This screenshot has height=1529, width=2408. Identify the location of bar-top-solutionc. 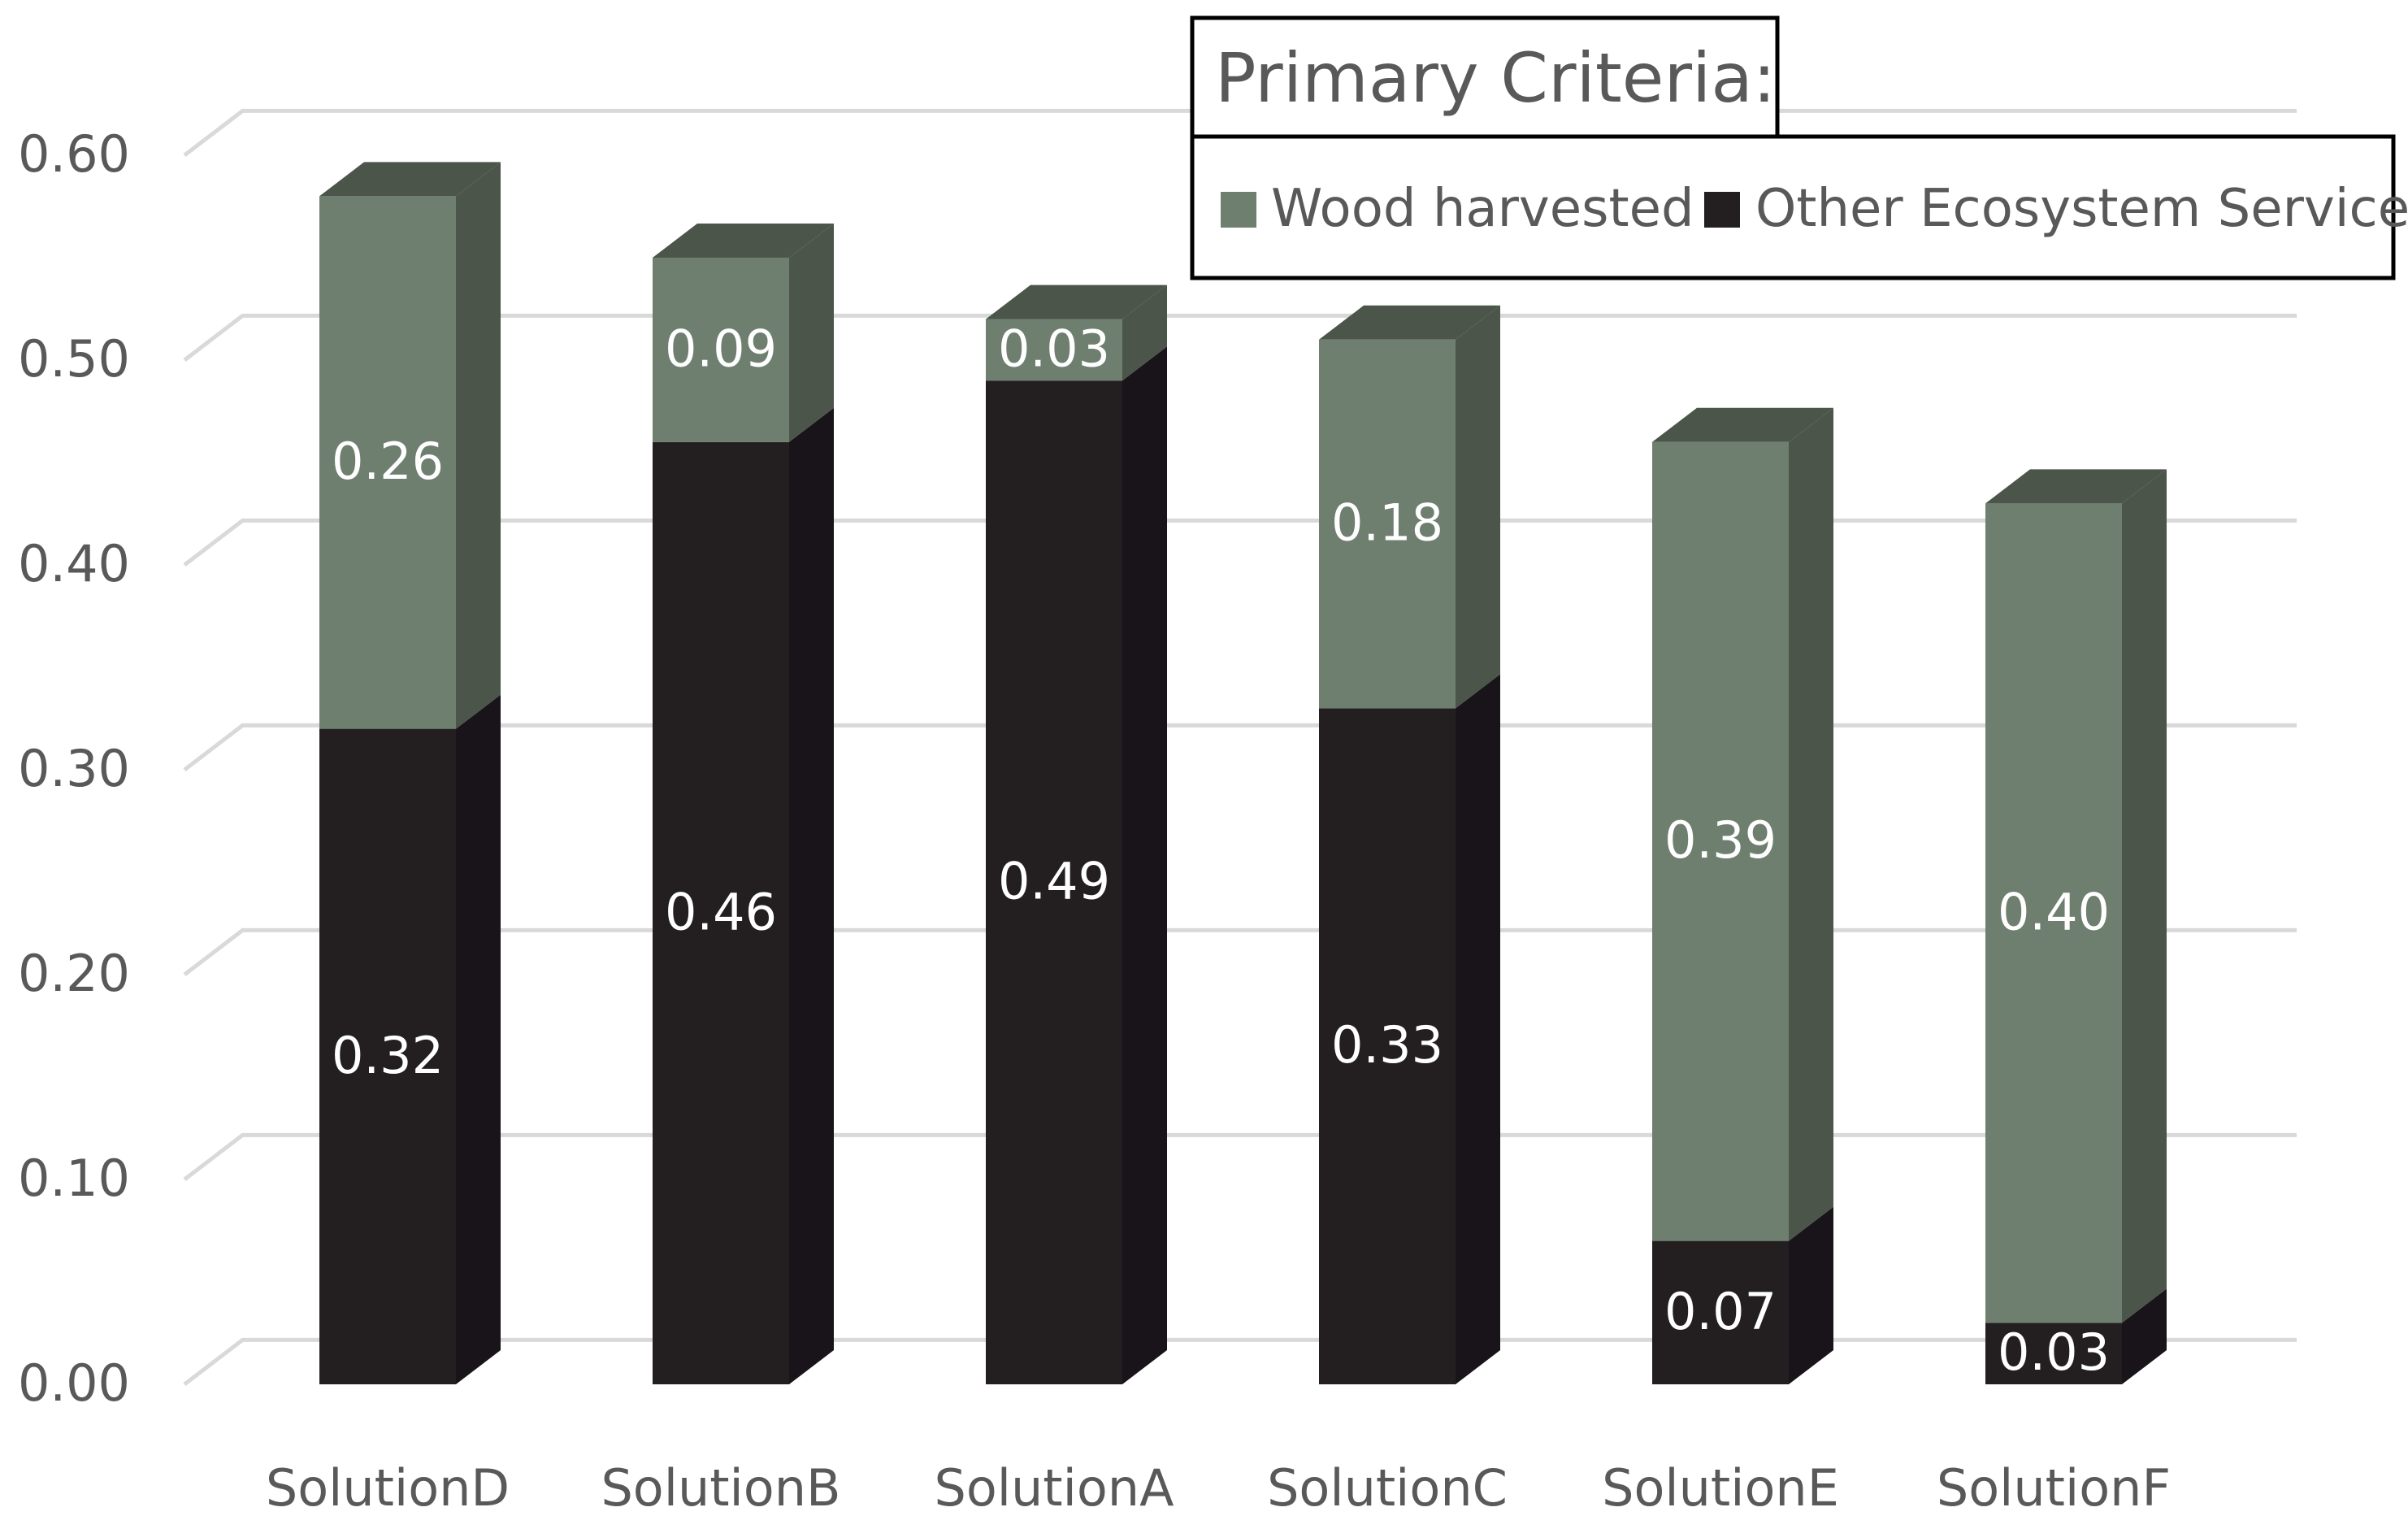
(1409, 322).